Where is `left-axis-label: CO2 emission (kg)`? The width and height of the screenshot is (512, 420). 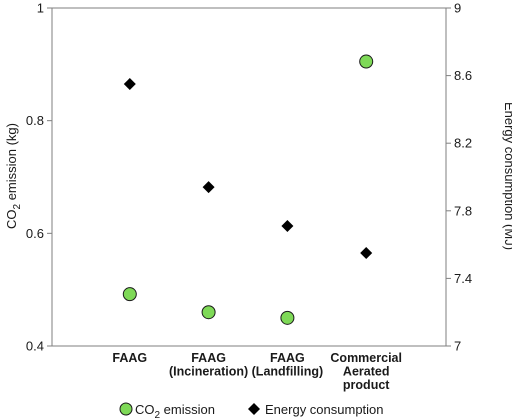 left-axis-label: CO2 emission (kg) is located at coordinates (13, 176).